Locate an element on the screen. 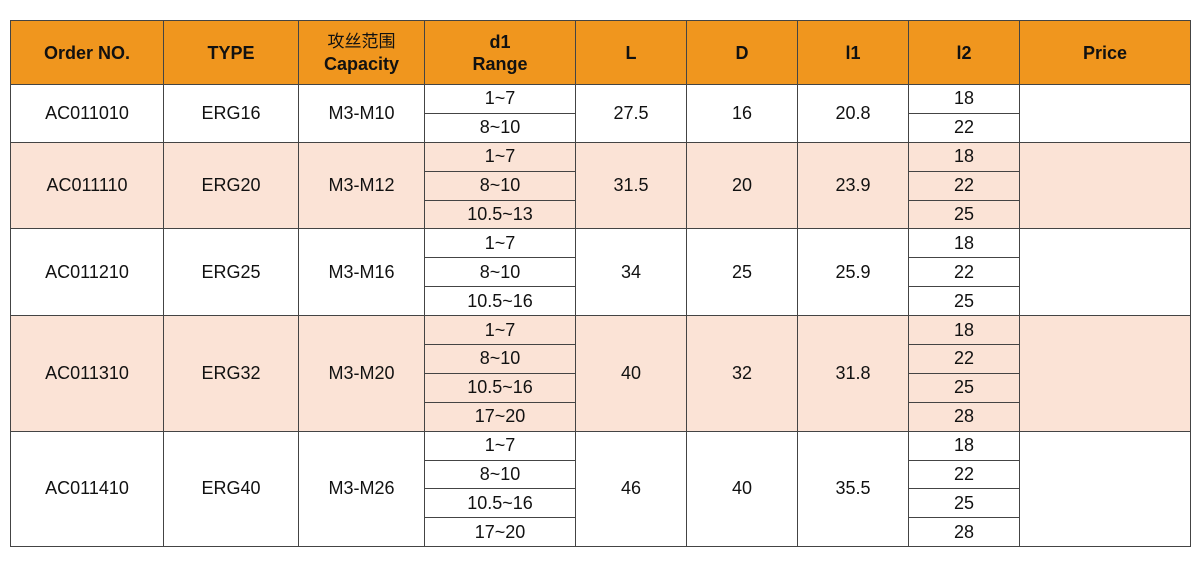 The width and height of the screenshot is (1200, 566). l-cell: 46 is located at coordinates (631, 489).